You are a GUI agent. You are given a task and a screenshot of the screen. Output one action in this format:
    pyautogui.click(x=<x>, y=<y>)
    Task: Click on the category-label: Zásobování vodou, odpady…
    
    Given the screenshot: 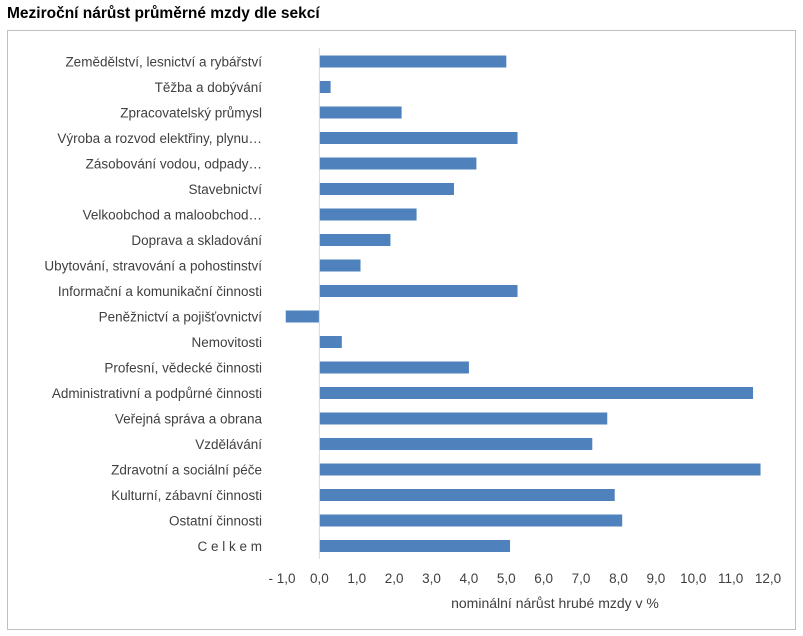 What is the action you would take?
    pyautogui.click(x=174, y=164)
    